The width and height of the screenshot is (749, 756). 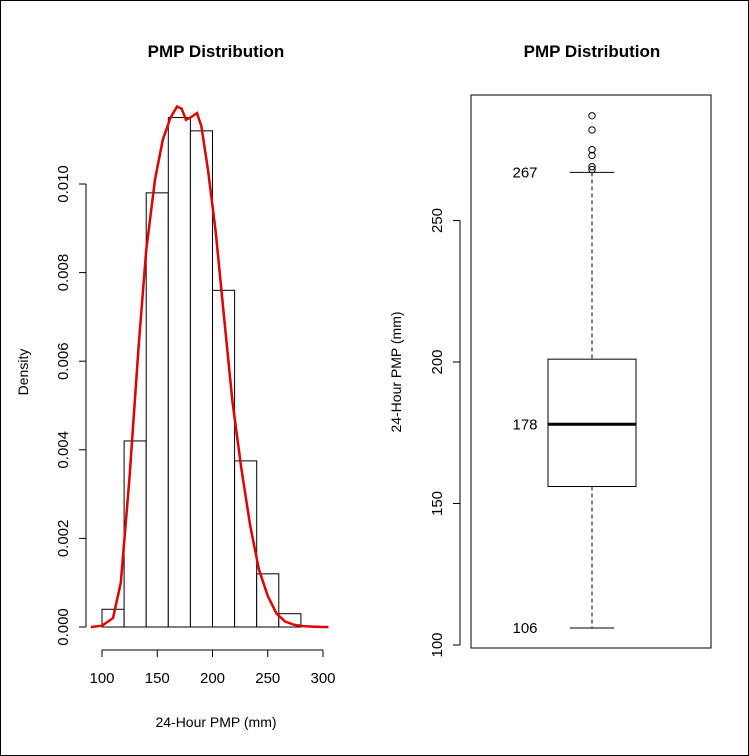 I want to click on annotation-min: 106, so click(x=524, y=628).